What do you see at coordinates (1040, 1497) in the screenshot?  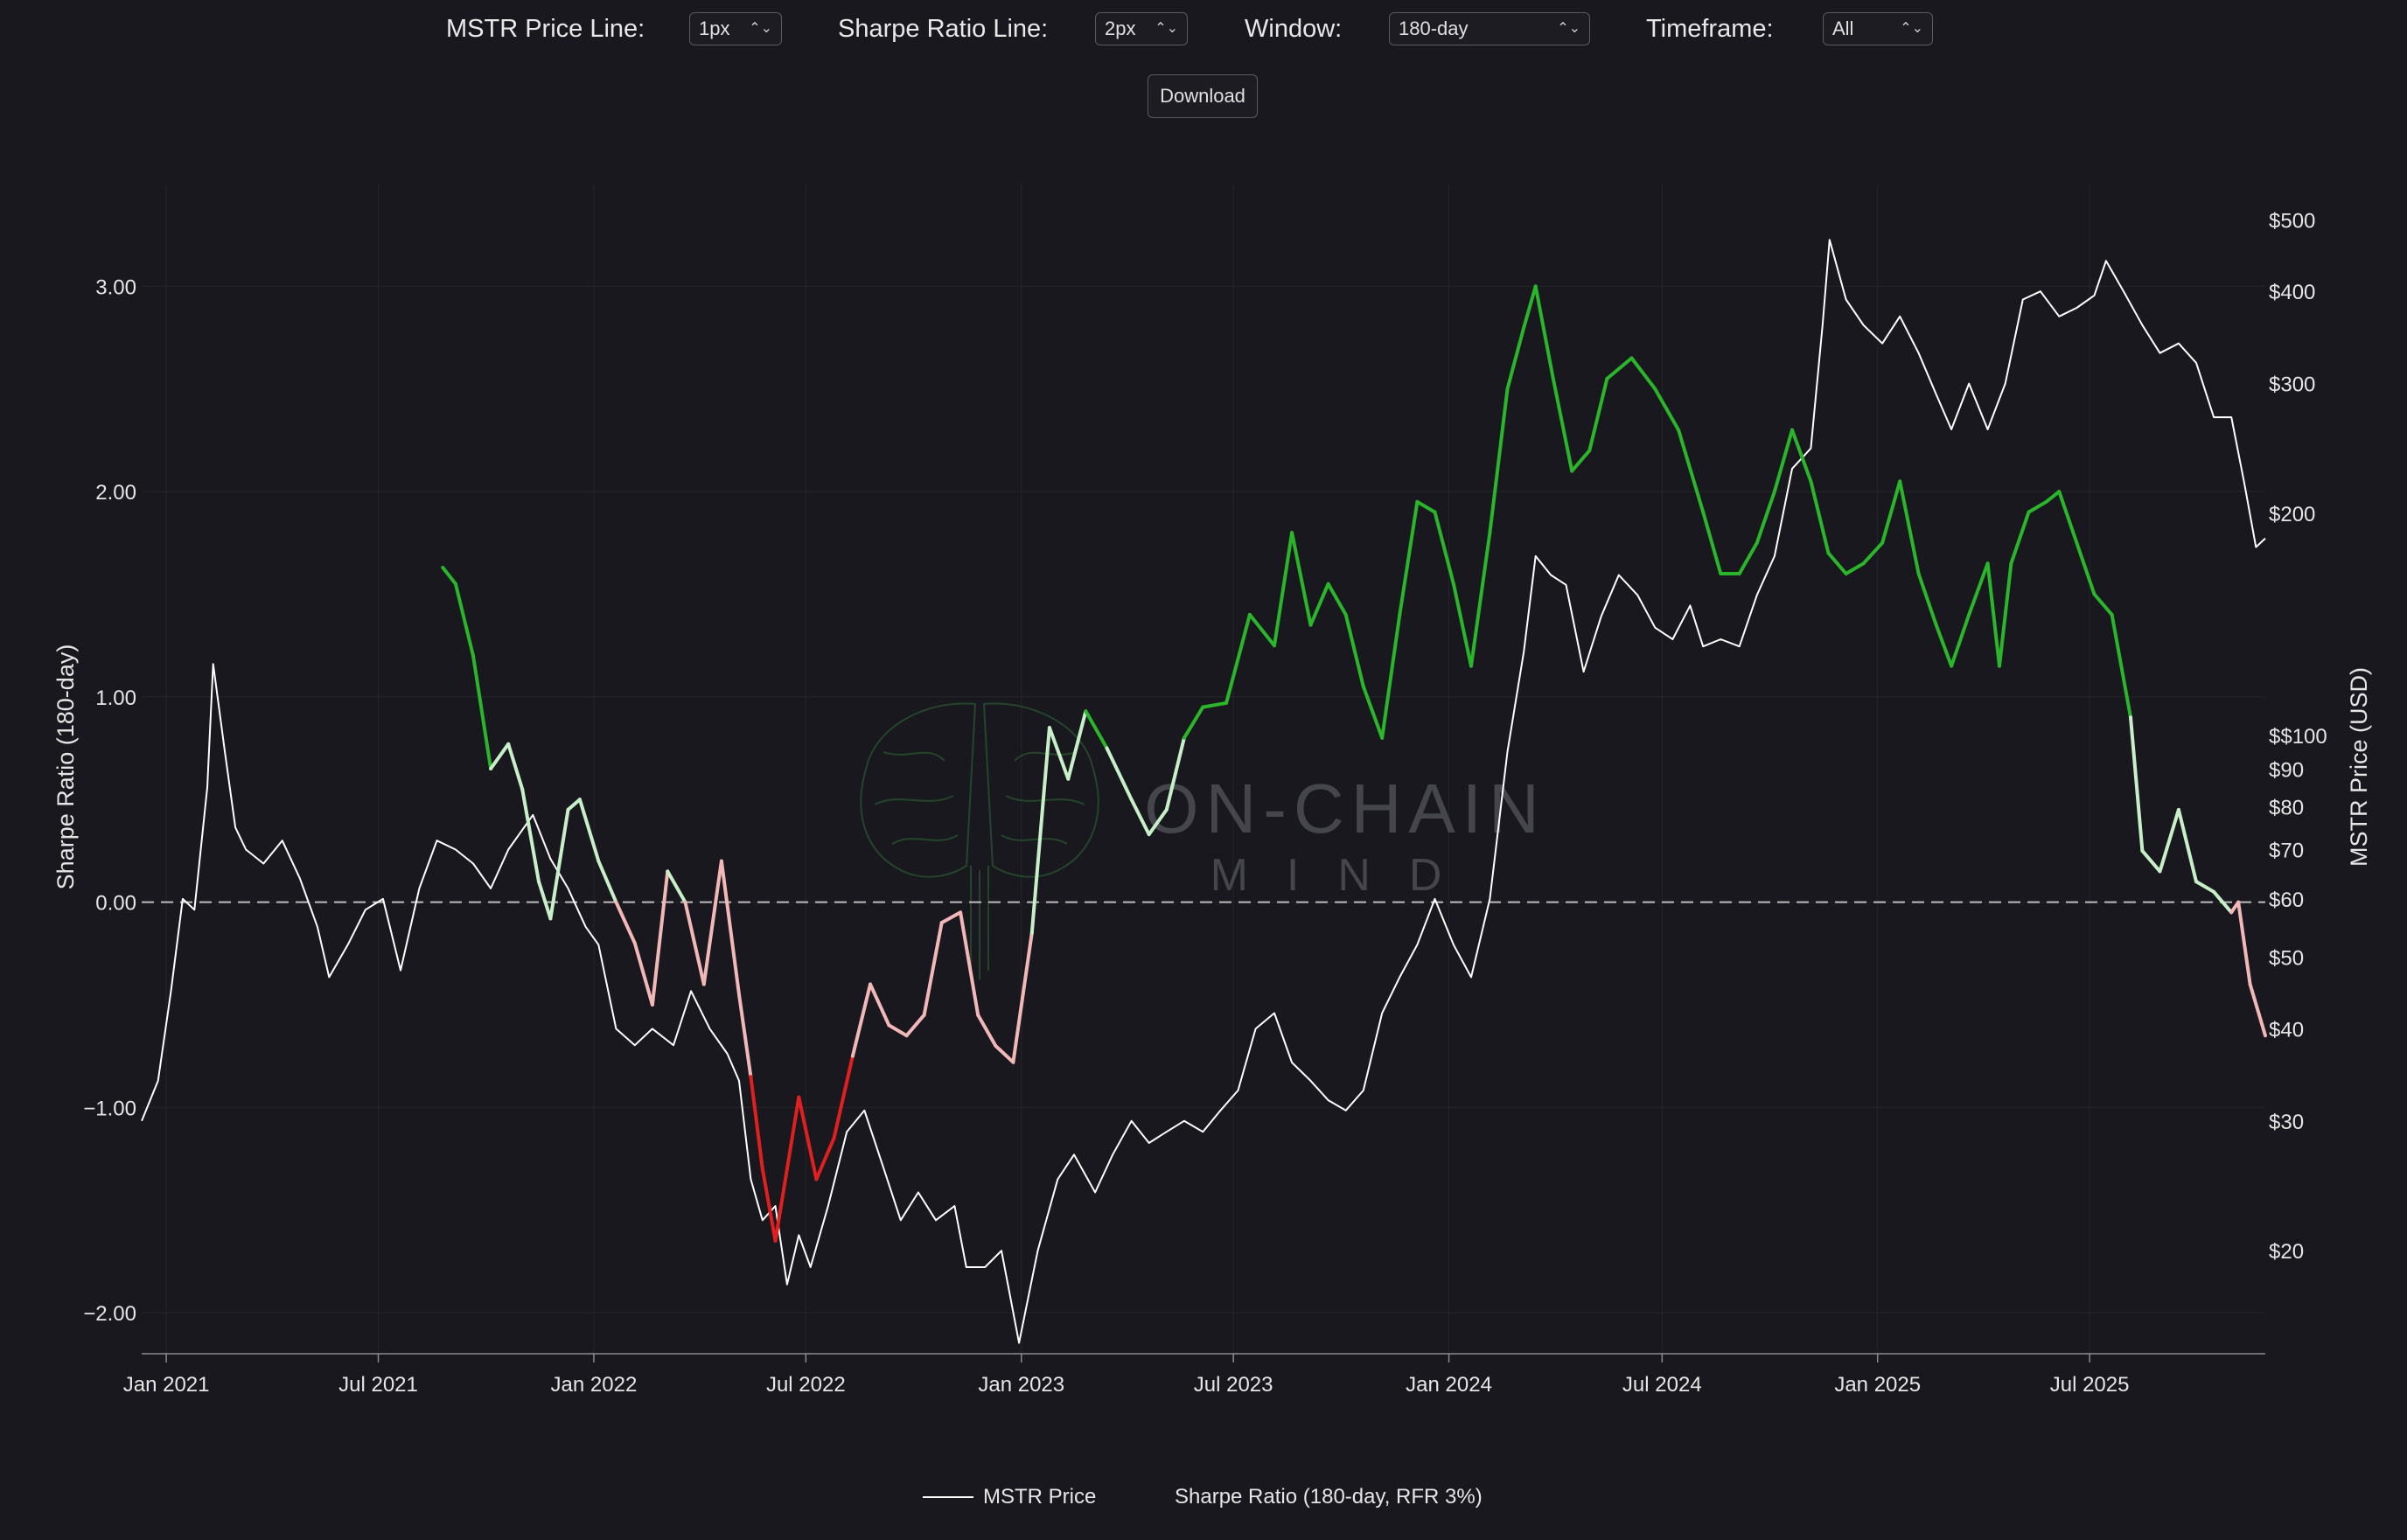 I see `legend-price-label: MSTR Price` at bounding box center [1040, 1497].